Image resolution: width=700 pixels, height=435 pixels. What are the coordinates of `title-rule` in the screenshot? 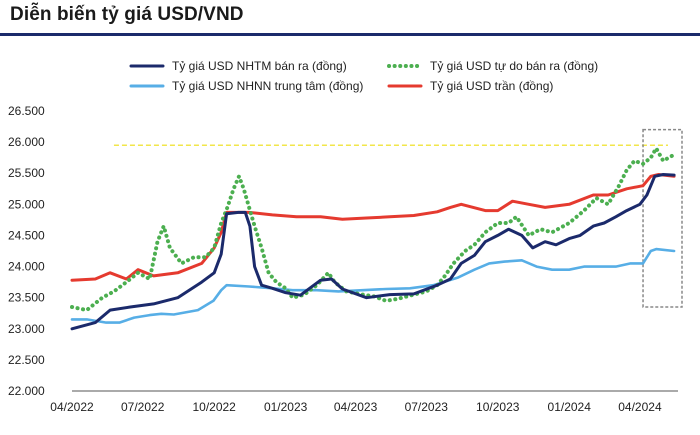 It's located at (350, 34).